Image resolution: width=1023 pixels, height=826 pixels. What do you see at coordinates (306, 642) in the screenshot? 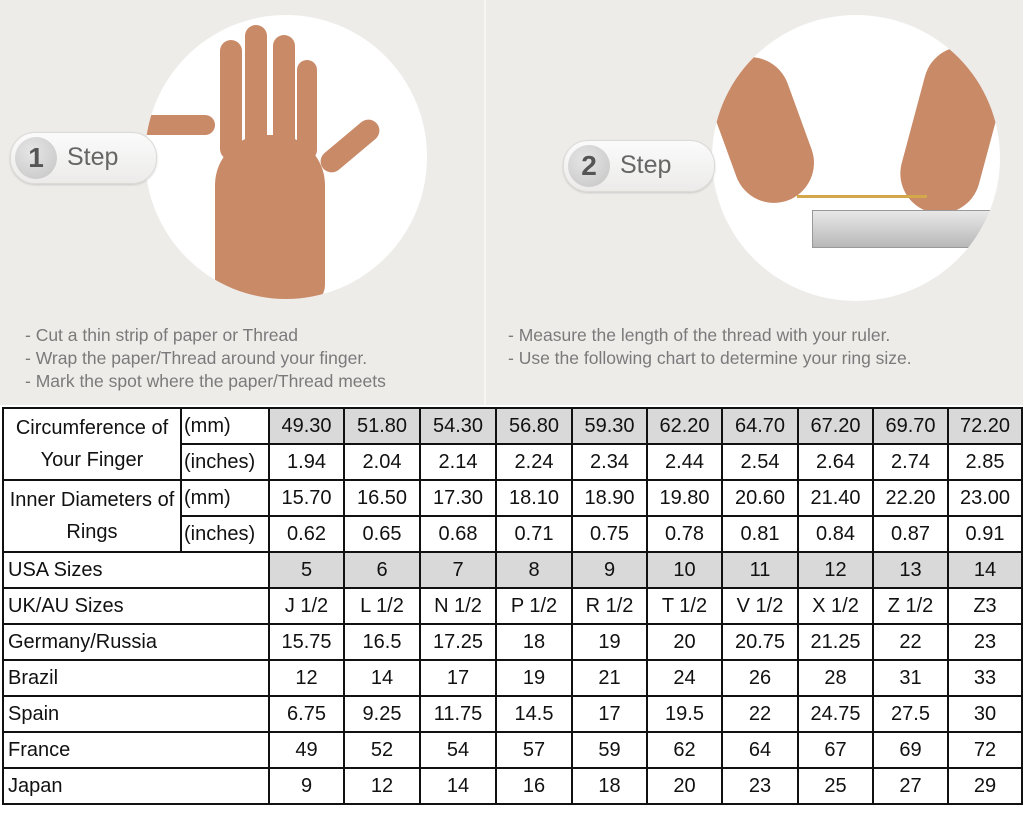
I see `size-value: 15.75` at bounding box center [306, 642].